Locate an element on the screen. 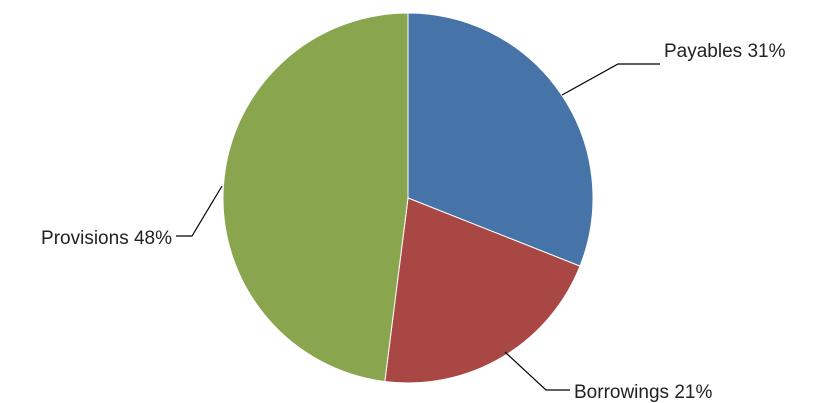 The image size is (814, 403). leader-line-payables is located at coordinates (610, 79).